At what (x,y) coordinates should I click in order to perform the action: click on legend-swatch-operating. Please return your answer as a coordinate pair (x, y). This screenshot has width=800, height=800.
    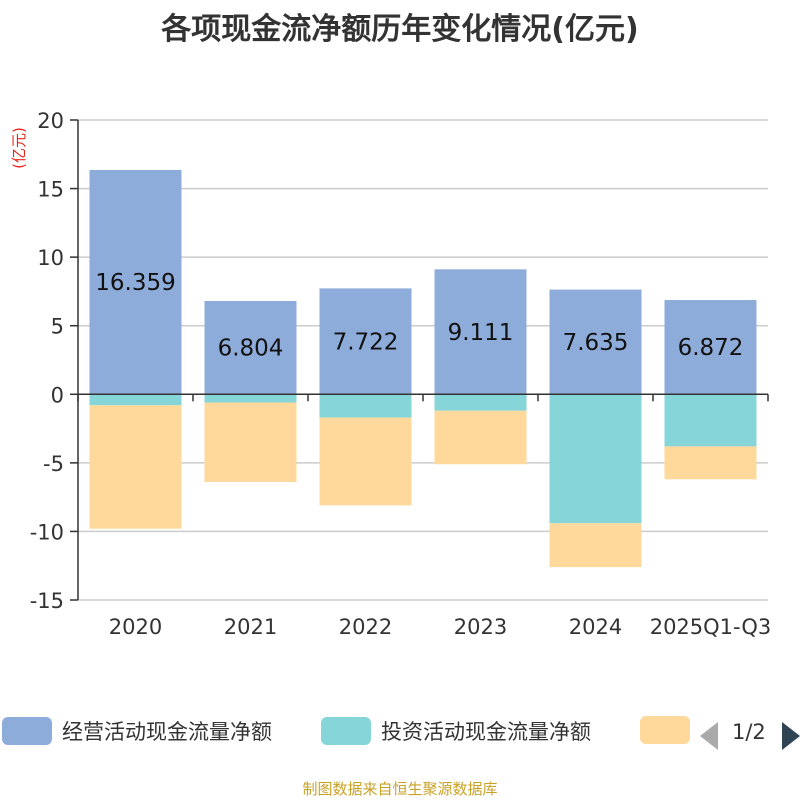
    Looking at the image, I should click on (27, 731).